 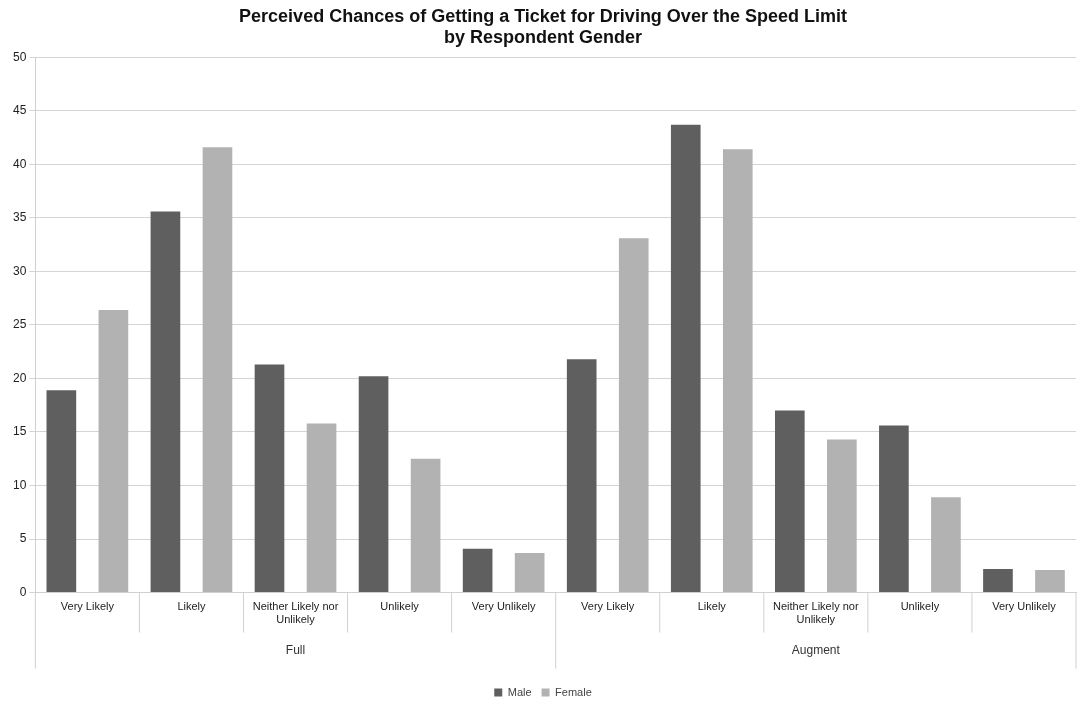 What do you see at coordinates (23, 538) in the screenshot?
I see `y-tick-label: 5` at bounding box center [23, 538].